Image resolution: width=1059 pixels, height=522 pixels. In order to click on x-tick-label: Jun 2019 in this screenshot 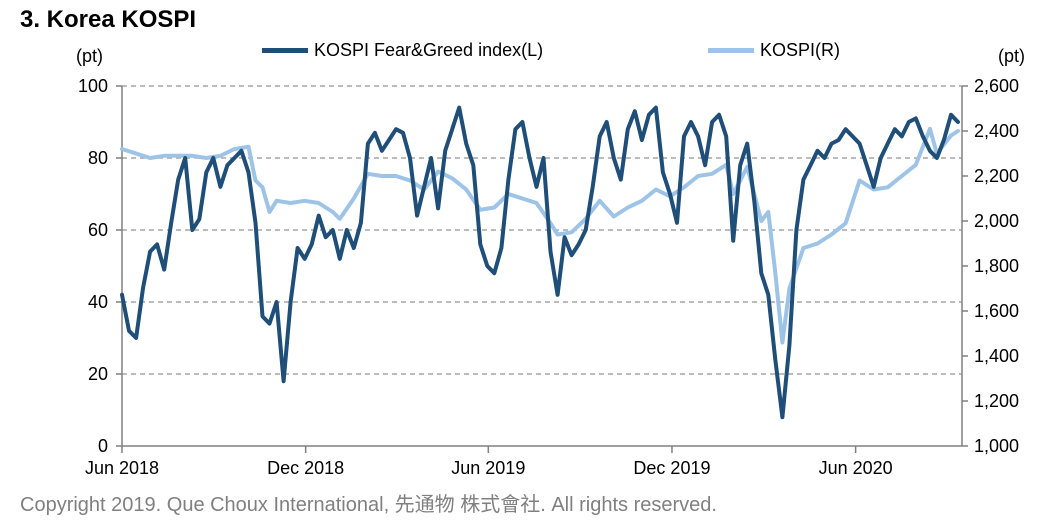, I will do `click(488, 468)`.